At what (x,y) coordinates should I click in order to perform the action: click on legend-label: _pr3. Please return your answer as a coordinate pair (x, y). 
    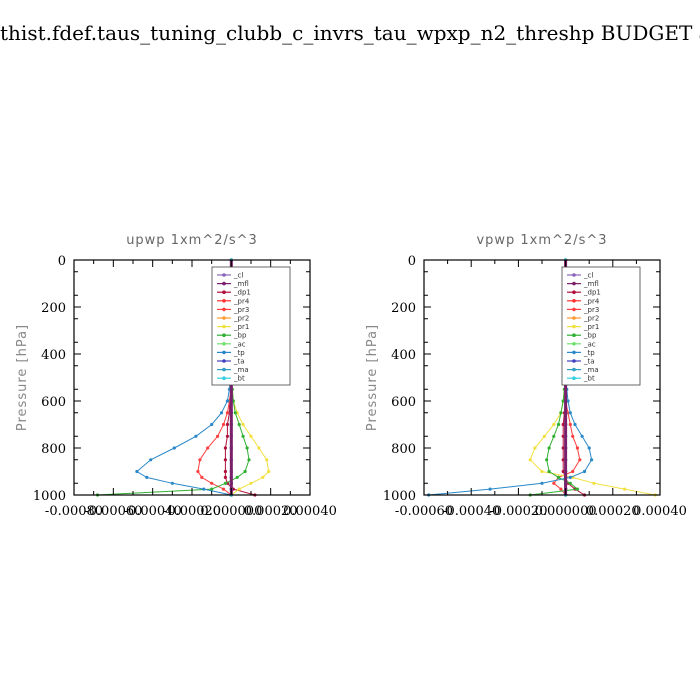
    Looking at the image, I should click on (241, 310).